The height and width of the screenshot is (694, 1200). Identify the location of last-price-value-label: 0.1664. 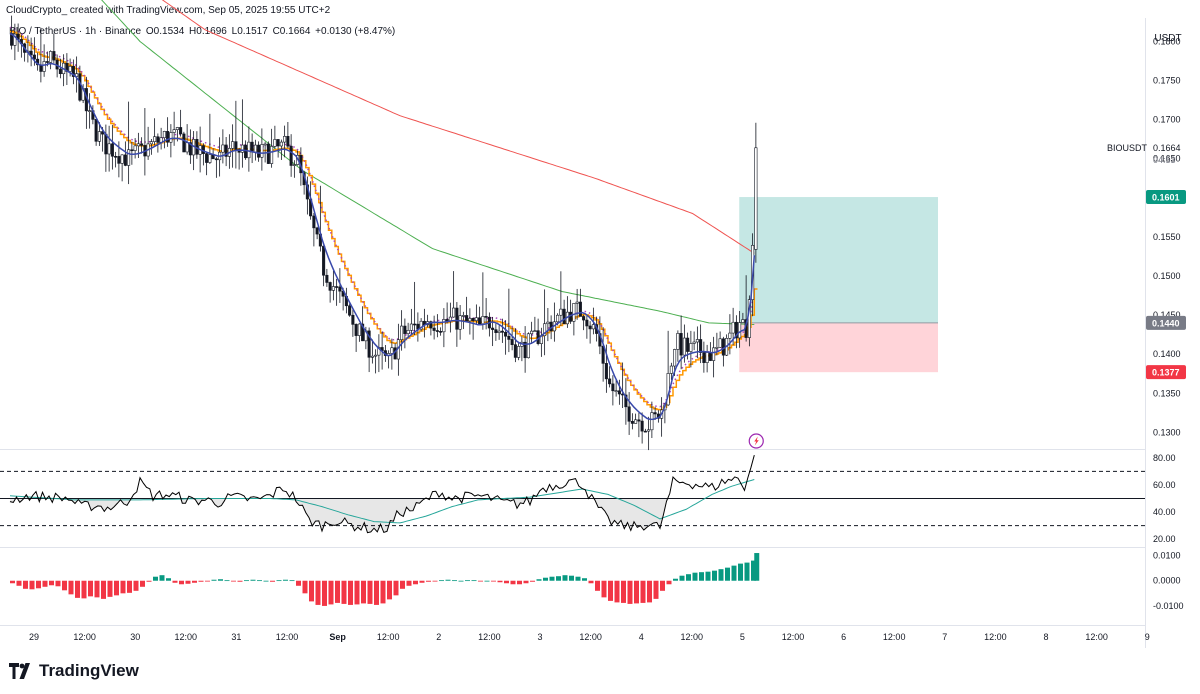
(1167, 148).